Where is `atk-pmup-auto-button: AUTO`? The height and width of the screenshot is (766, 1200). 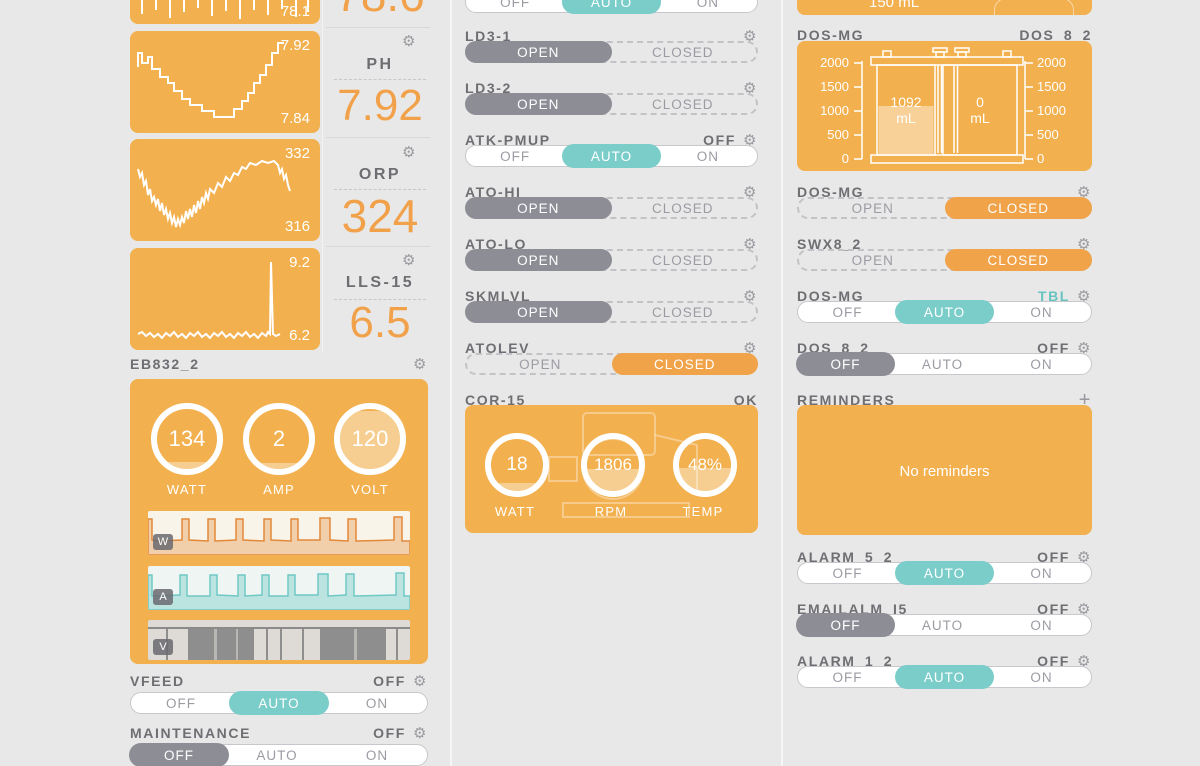 atk-pmup-auto-button: AUTO is located at coordinates (611, 156).